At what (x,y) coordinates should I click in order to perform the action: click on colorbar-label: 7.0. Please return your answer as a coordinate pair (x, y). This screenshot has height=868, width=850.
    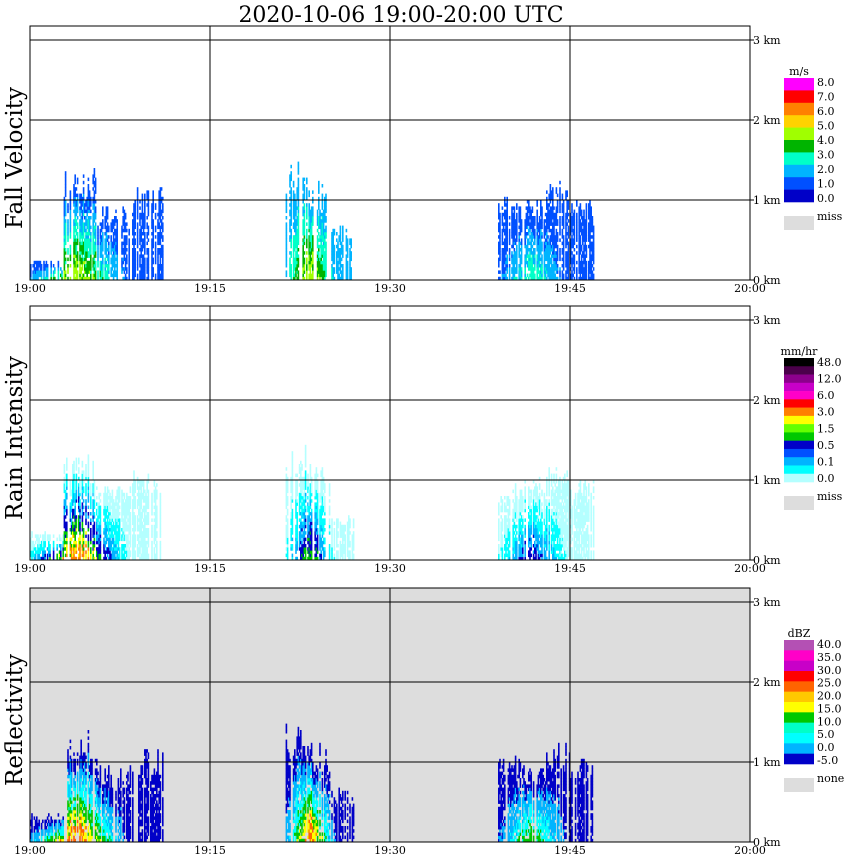
    Looking at the image, I should click on (826, 97).